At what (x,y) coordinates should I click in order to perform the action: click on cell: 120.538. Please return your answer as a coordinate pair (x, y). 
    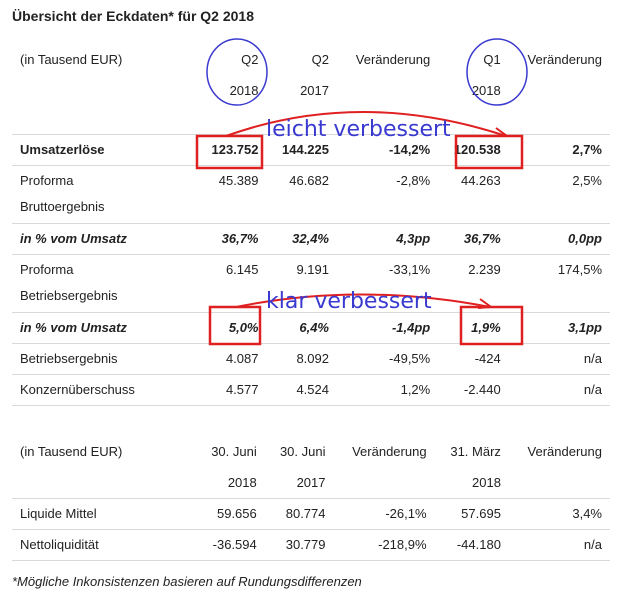
    Looking at the image, I should click on (473, 150).